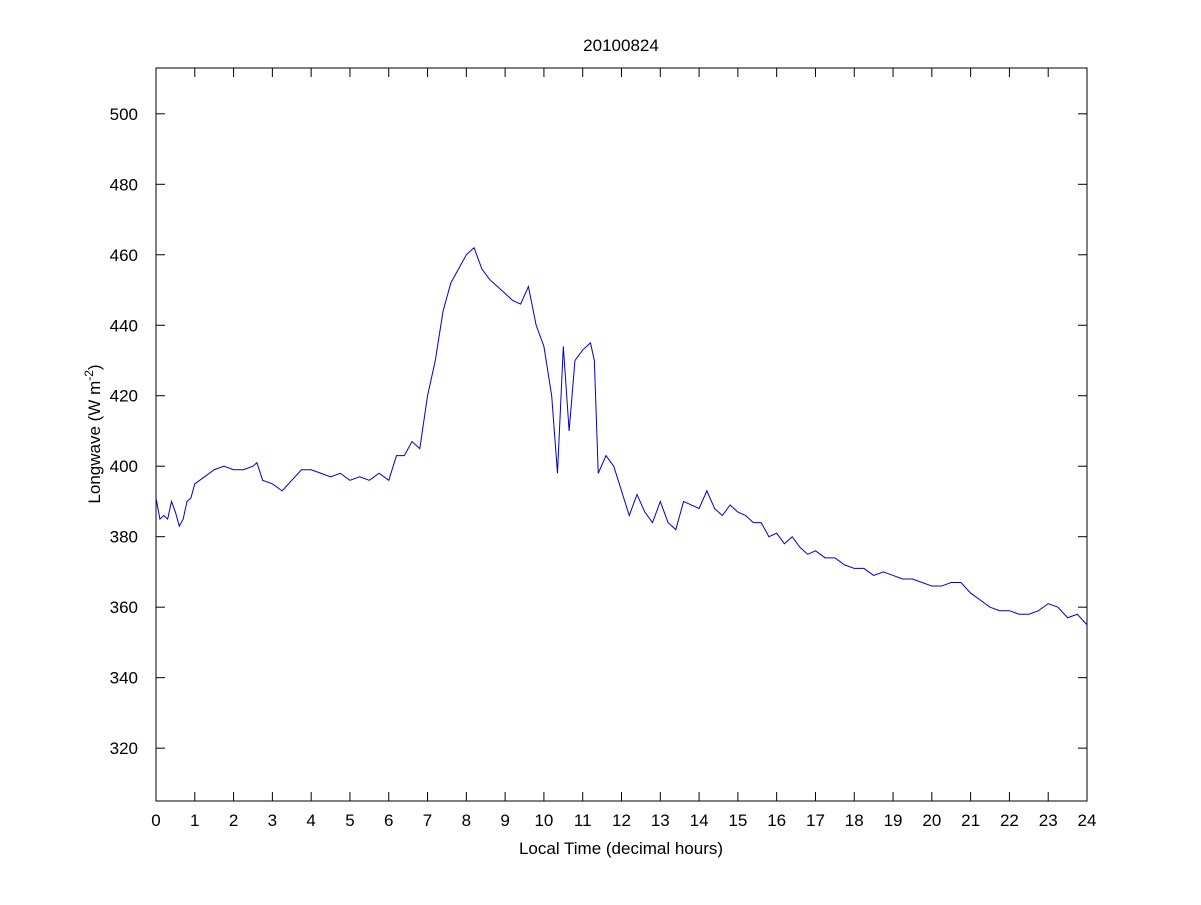 Image resolution: width=1201 pixels, height=905 pixels. I want to click on y-label-sup: -2, so click(89, 375).